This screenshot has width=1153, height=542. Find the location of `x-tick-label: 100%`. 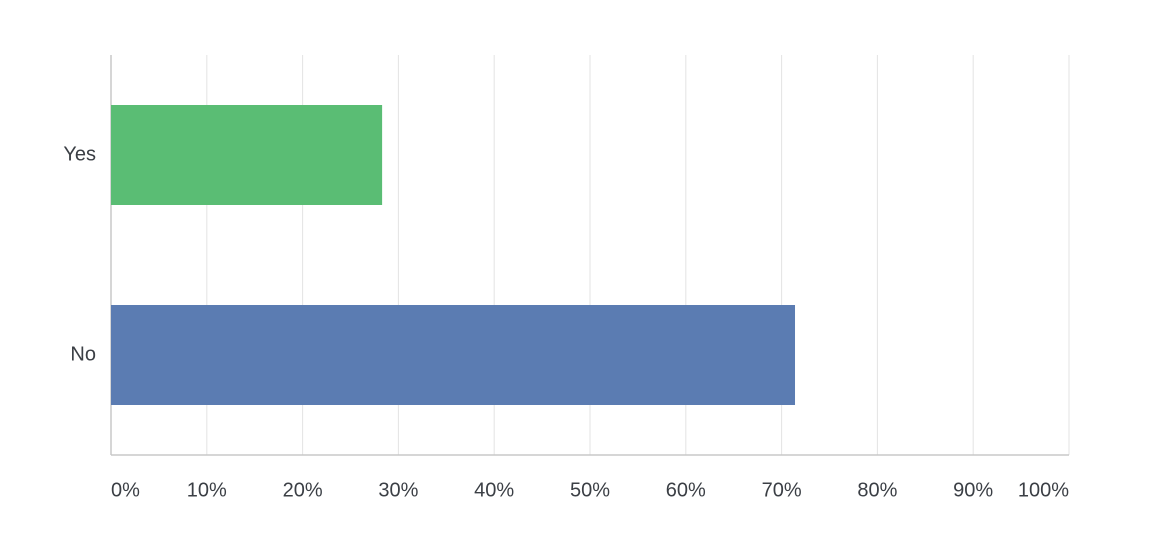

x-tick-label: 100% is located at coordinates (1043, 490).